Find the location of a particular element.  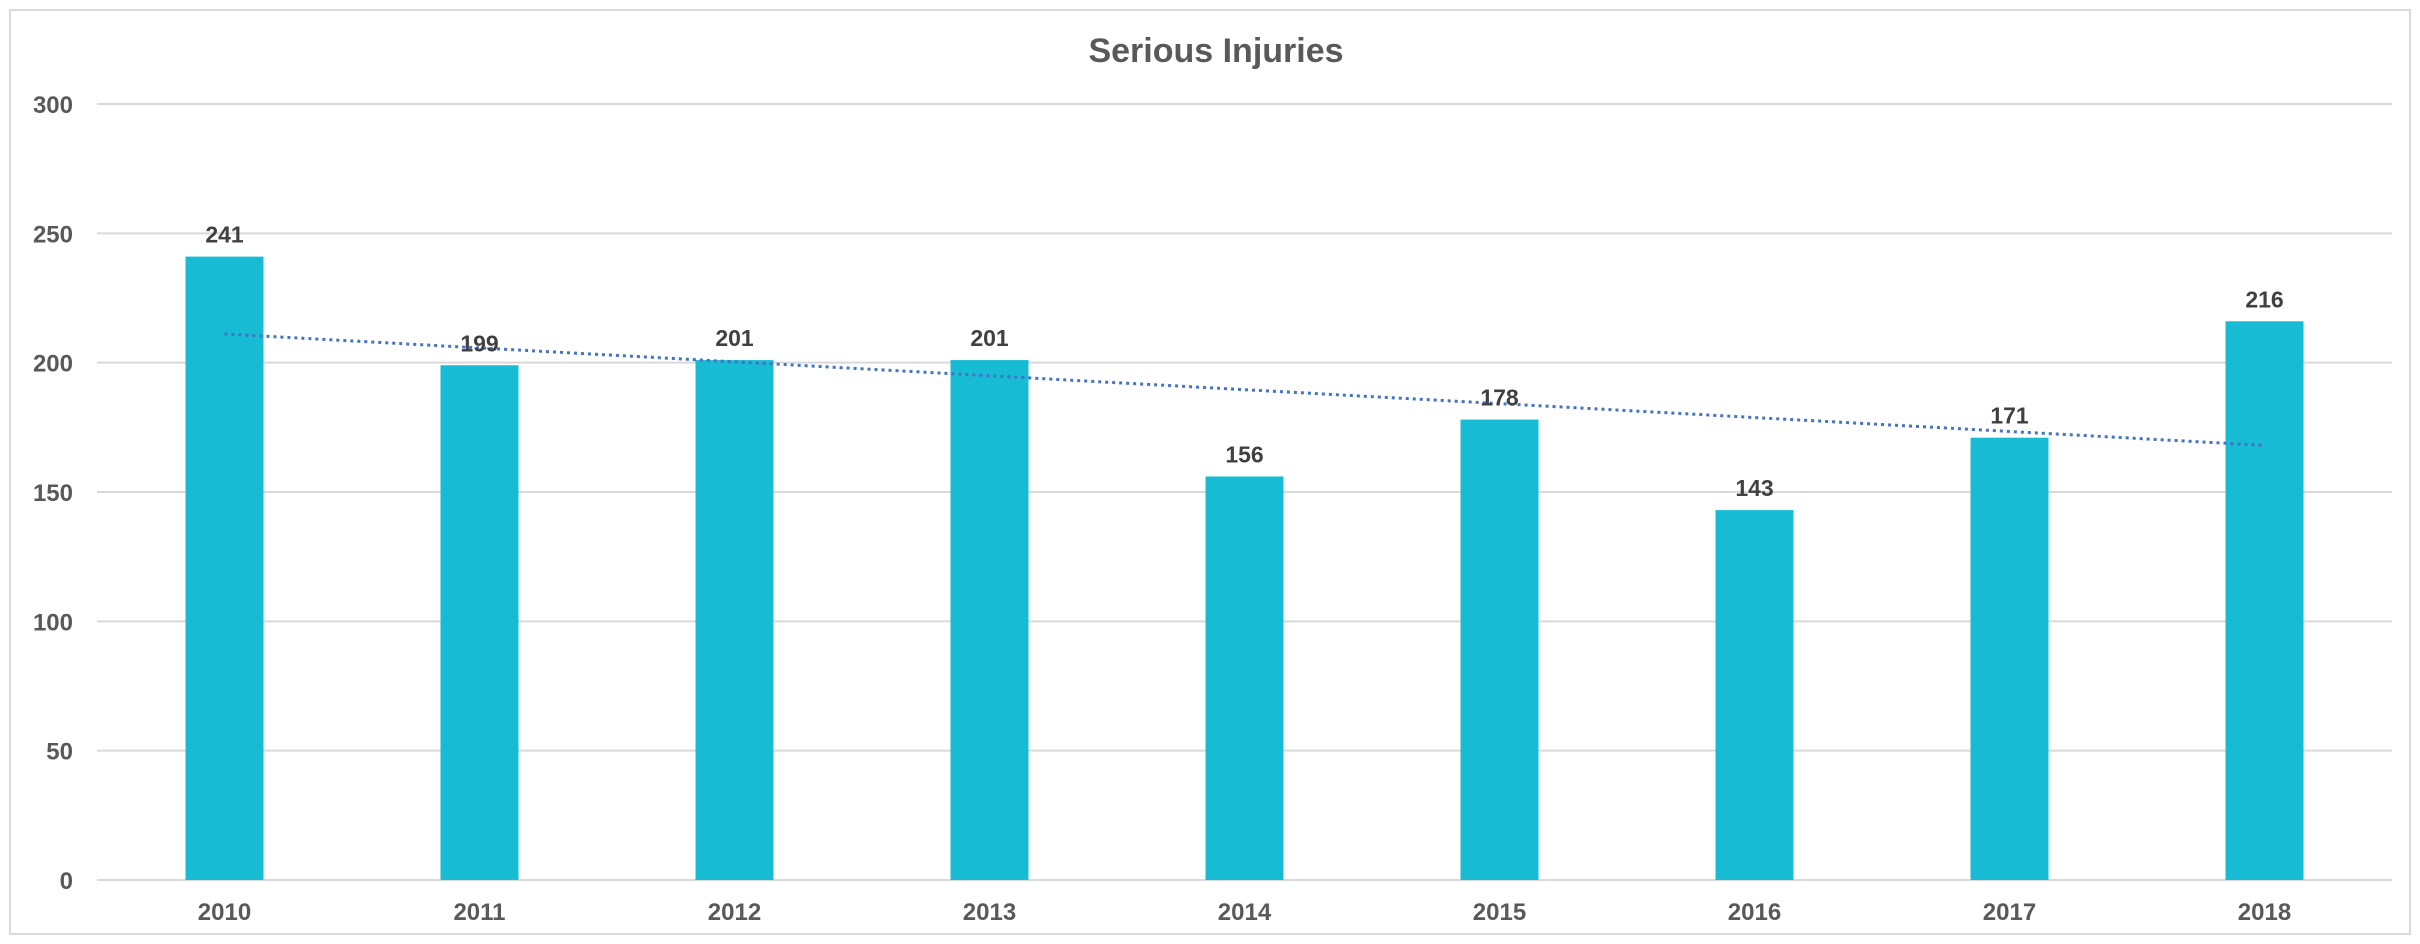

bar-2013 is located at coordinates (989, 620).